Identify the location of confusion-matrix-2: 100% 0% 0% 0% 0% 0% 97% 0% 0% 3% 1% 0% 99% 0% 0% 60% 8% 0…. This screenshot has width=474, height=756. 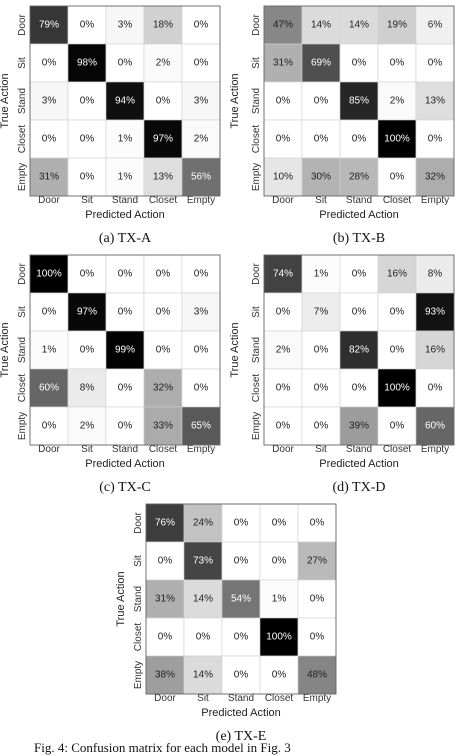
(110, 374).